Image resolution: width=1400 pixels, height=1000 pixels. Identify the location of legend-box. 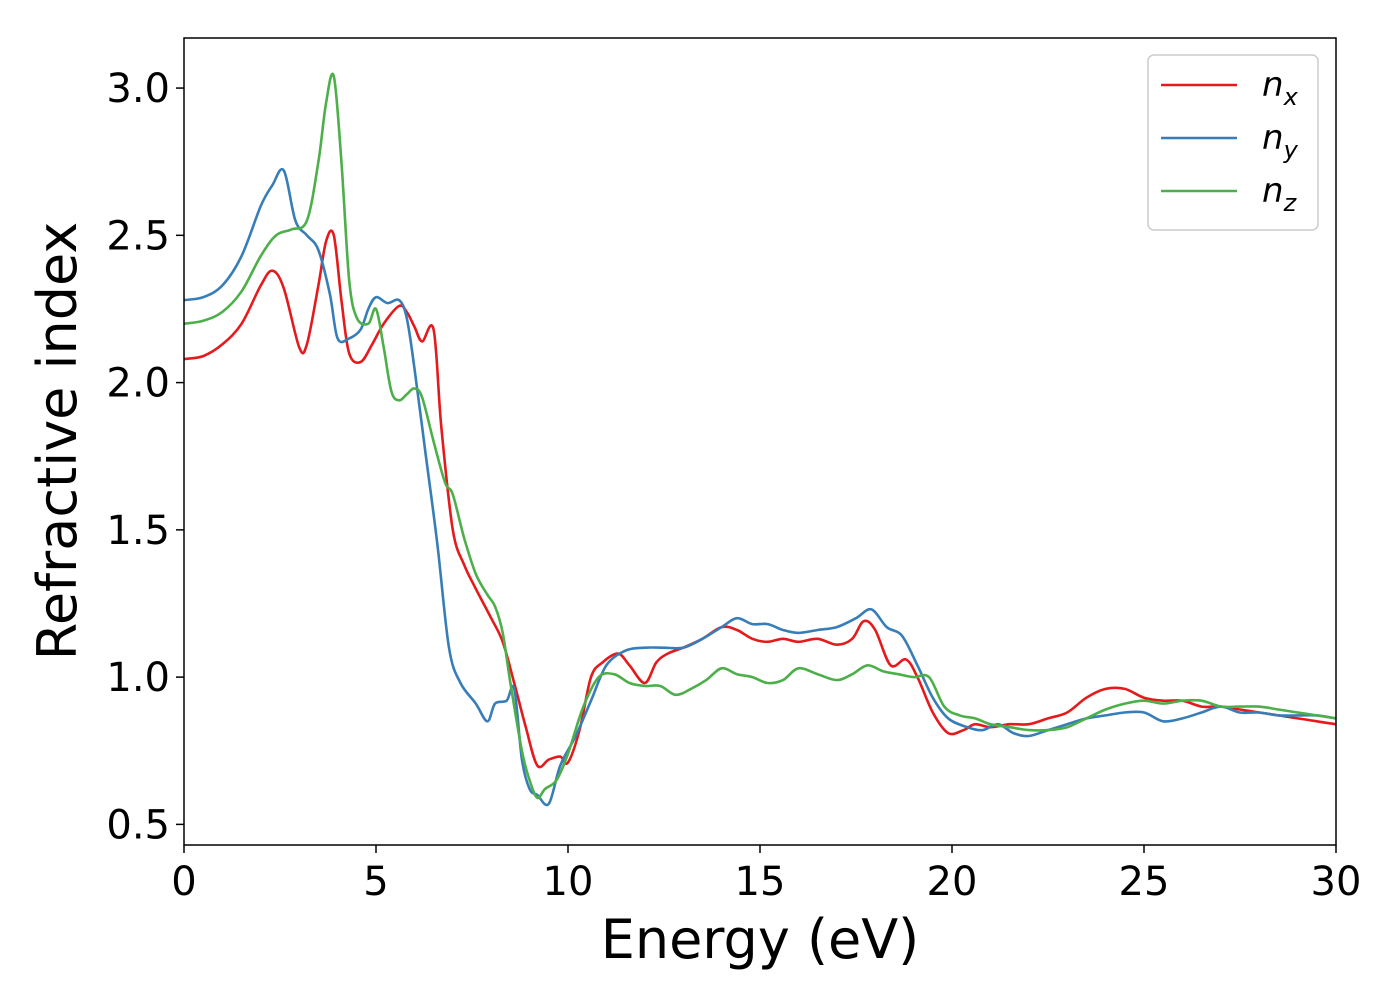
(1233, 142).